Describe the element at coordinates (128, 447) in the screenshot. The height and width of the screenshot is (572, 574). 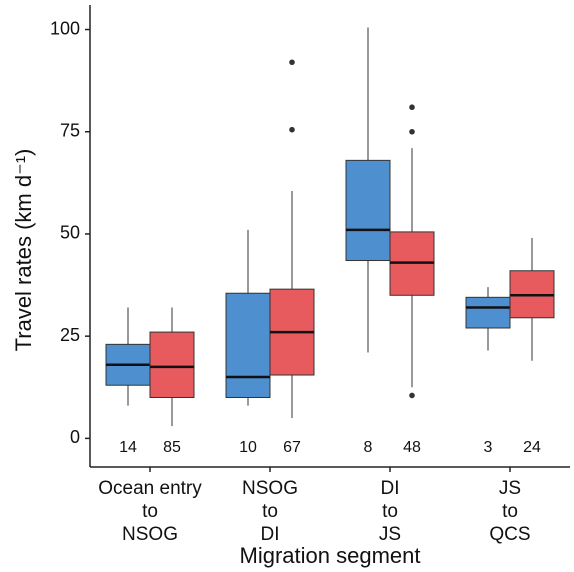
I see `count-label: 14` at that location.